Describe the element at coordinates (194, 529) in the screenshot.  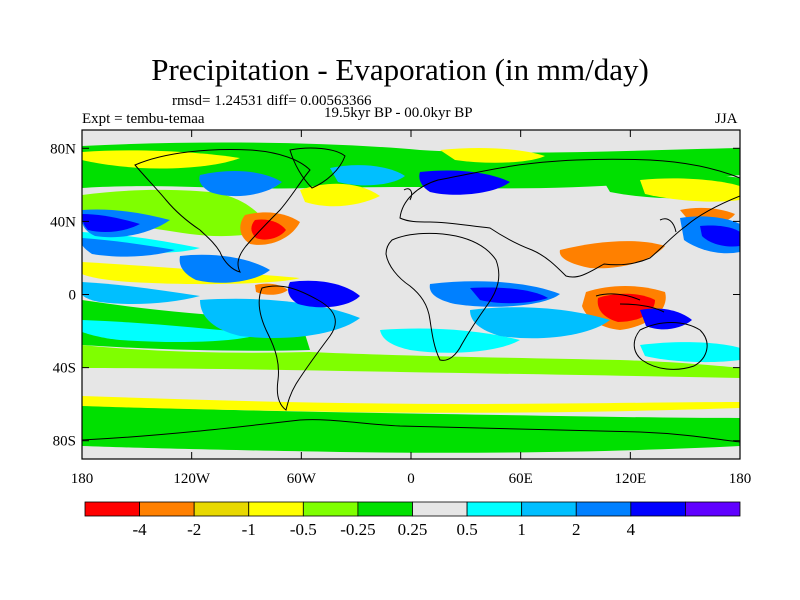
I see `colorbar-label: -2` at that location.